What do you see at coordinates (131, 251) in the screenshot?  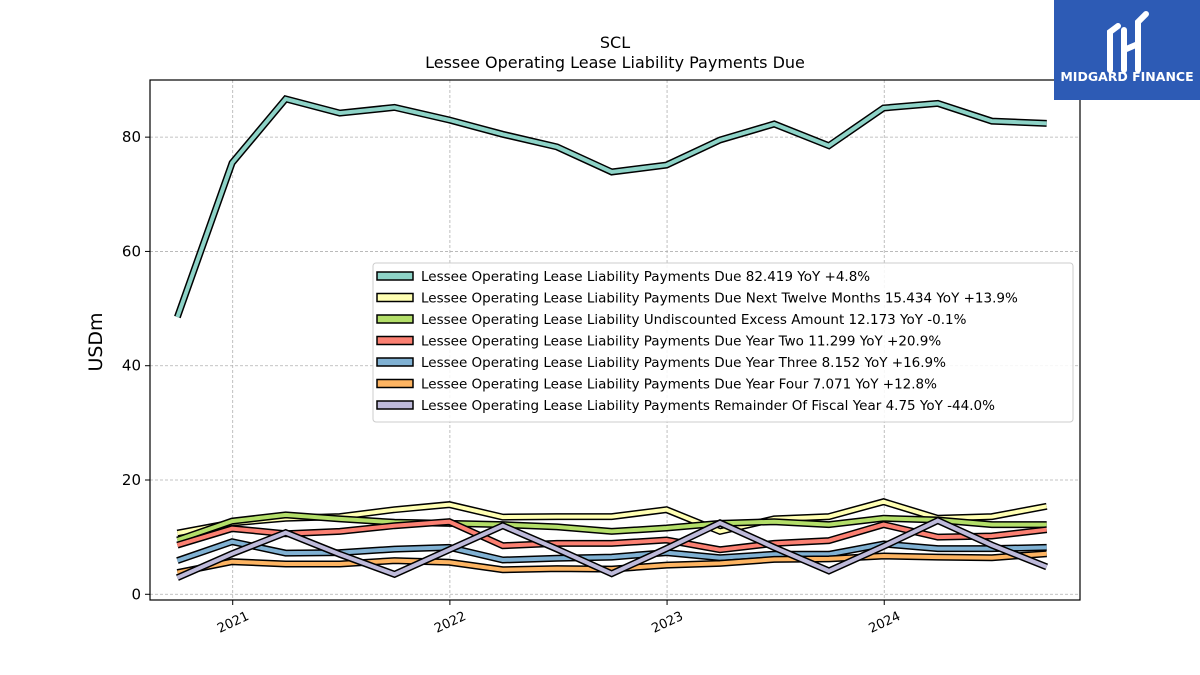 I see `y-tick-label: 60` at bounding box center [131, 251].